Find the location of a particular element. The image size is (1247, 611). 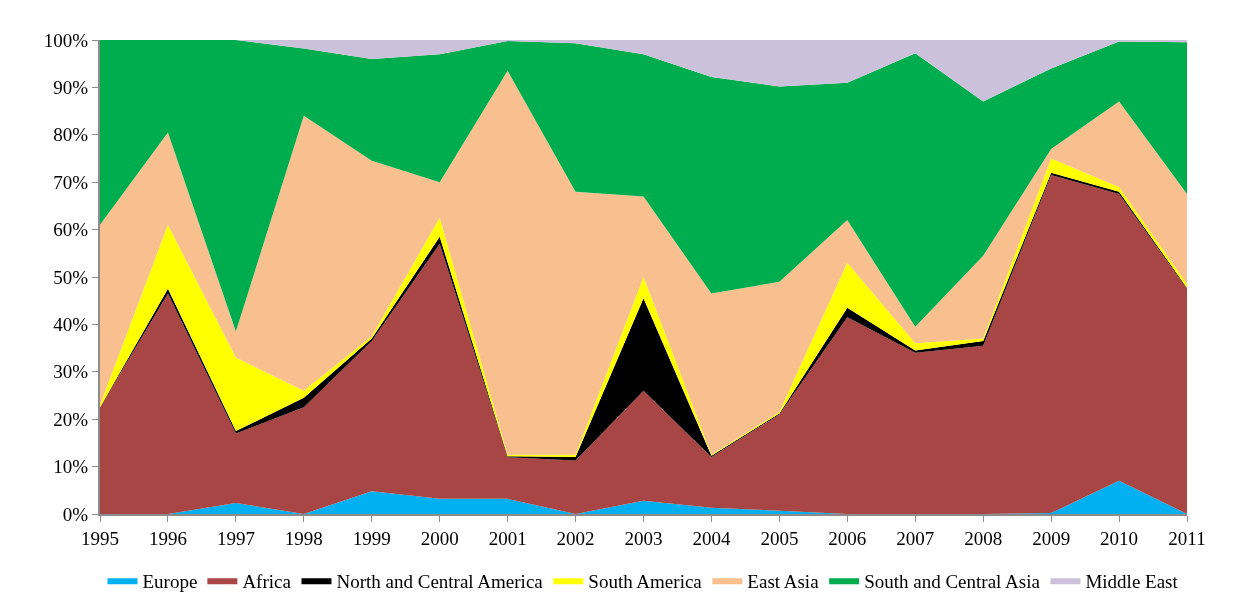

x-tick-label: 1999 is located at coordinates (371, 538).